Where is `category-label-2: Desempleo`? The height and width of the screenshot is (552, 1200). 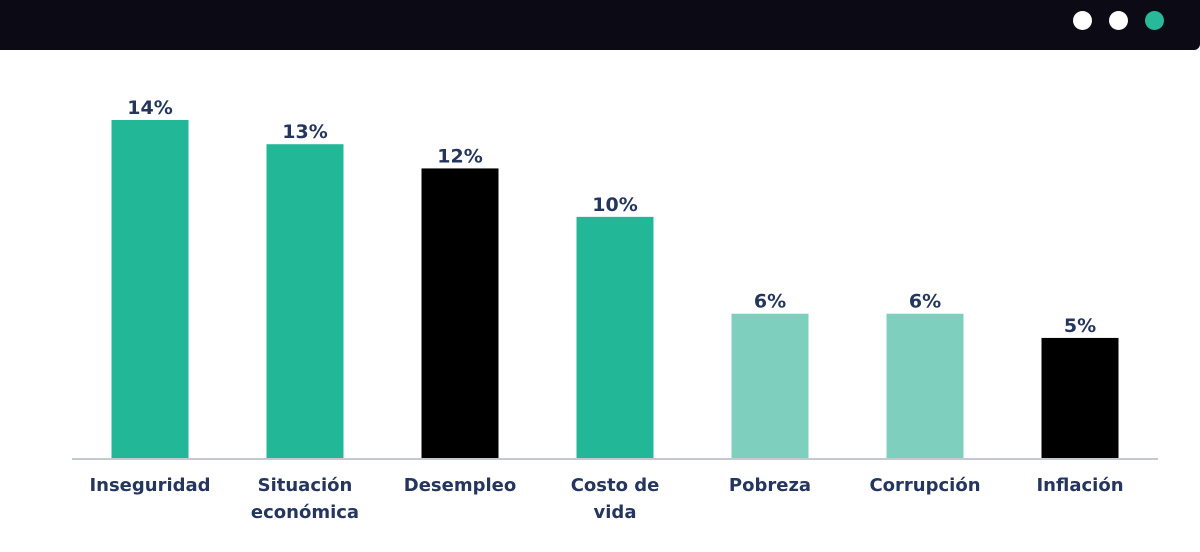 category-label-2: Desempleo is located at coordinates (460, 485).